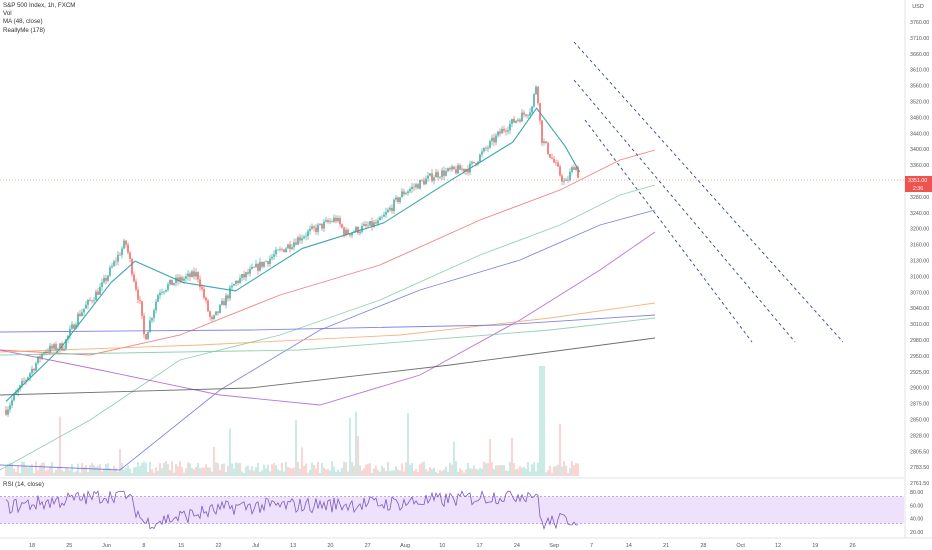 The height and width of the screenshot is (550, 932). What do you see at coordinates (919, 198) in the screenshot?
I see `price-tick-label: 3280.00` at bounding box center [919, 198].